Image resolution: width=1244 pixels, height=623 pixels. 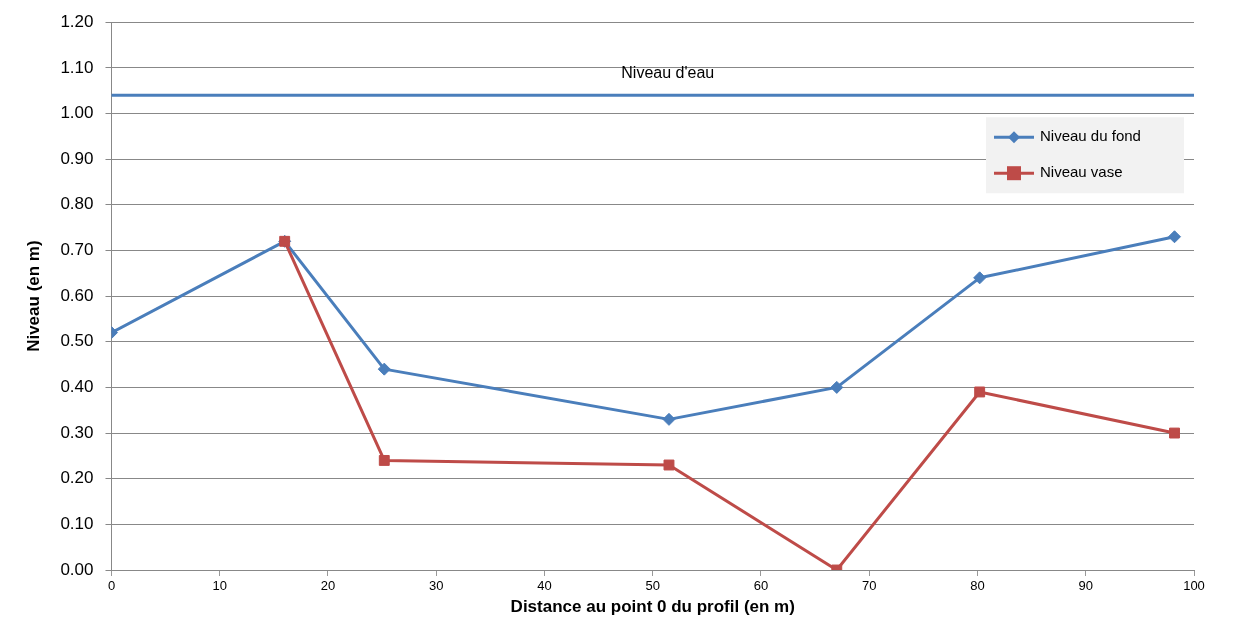 I want to click on x-tick-label: 0, so click(x=111, y=586).